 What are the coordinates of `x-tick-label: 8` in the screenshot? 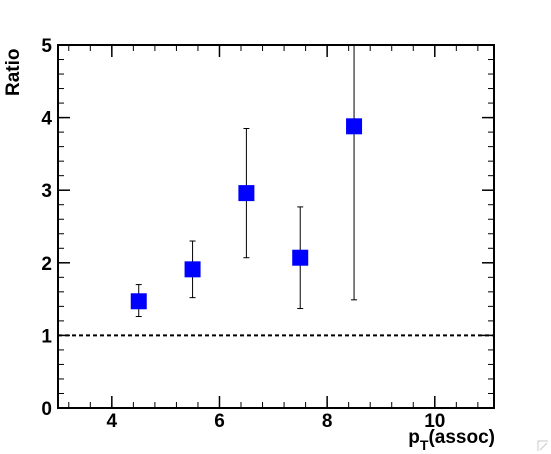 It's located at (327, 421).